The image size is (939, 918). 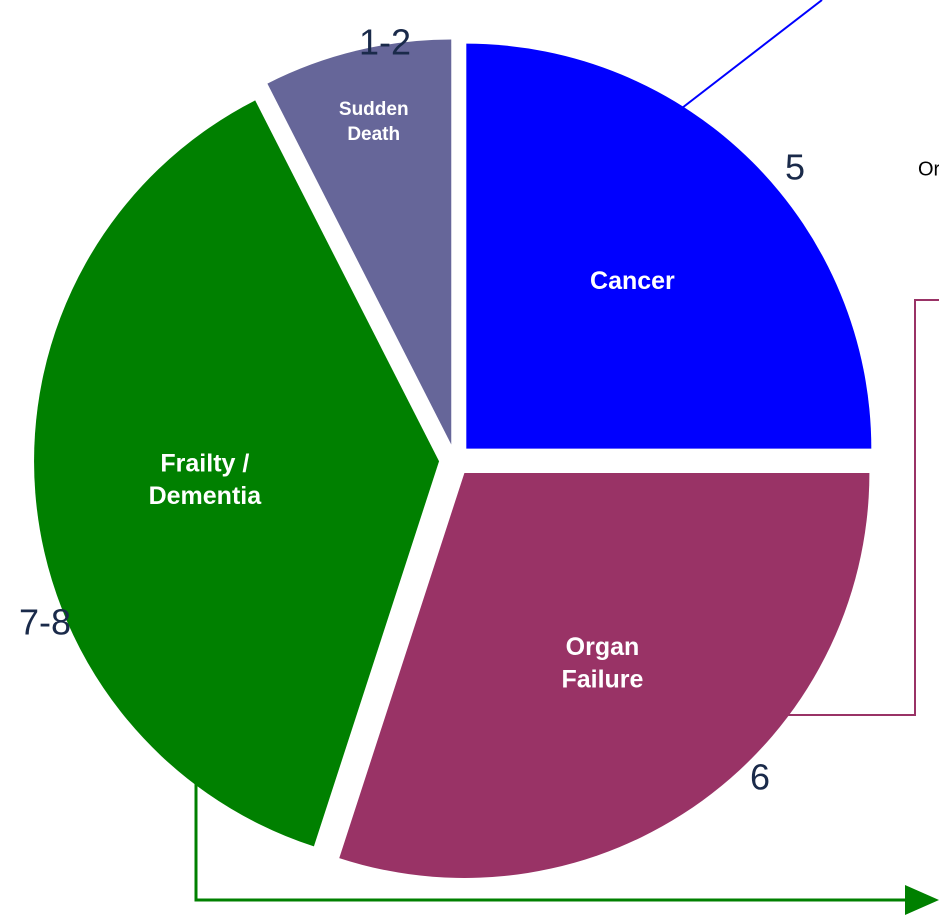 I want to click on arrow-head, so click(x=922, y=900).